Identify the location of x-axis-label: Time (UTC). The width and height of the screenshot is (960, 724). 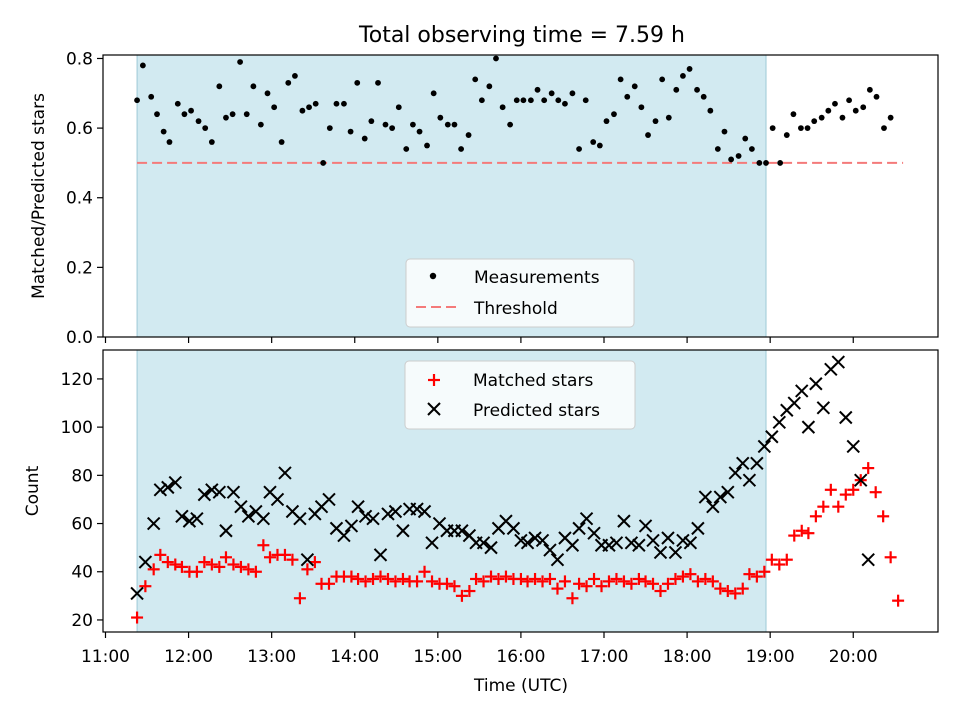
(520, 686).